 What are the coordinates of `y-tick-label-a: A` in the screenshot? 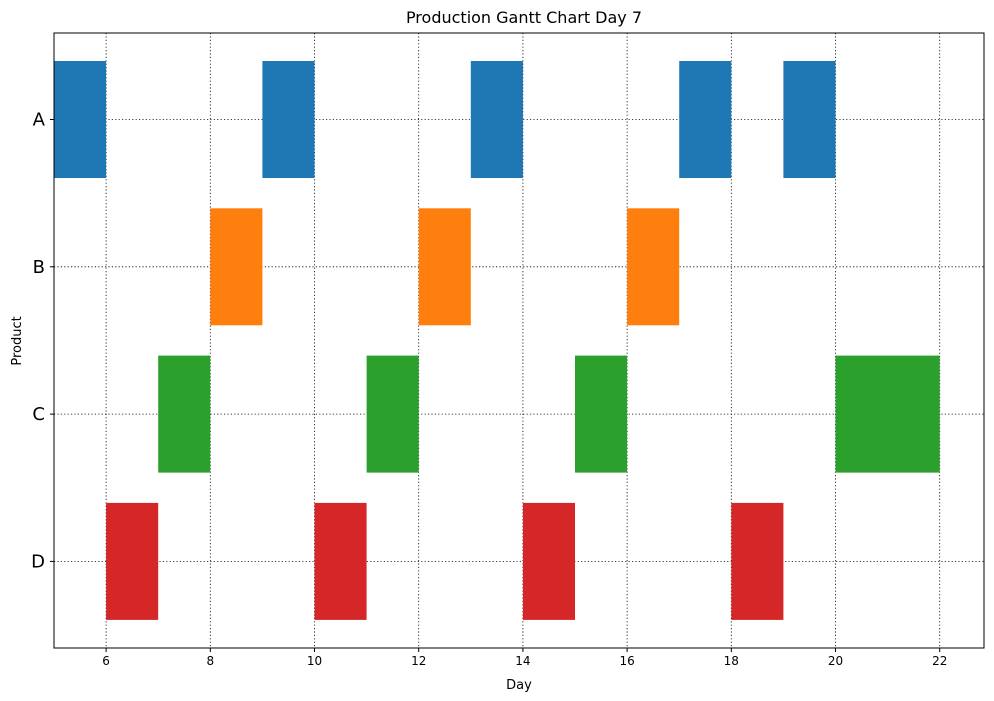 It's located at (39, 120).